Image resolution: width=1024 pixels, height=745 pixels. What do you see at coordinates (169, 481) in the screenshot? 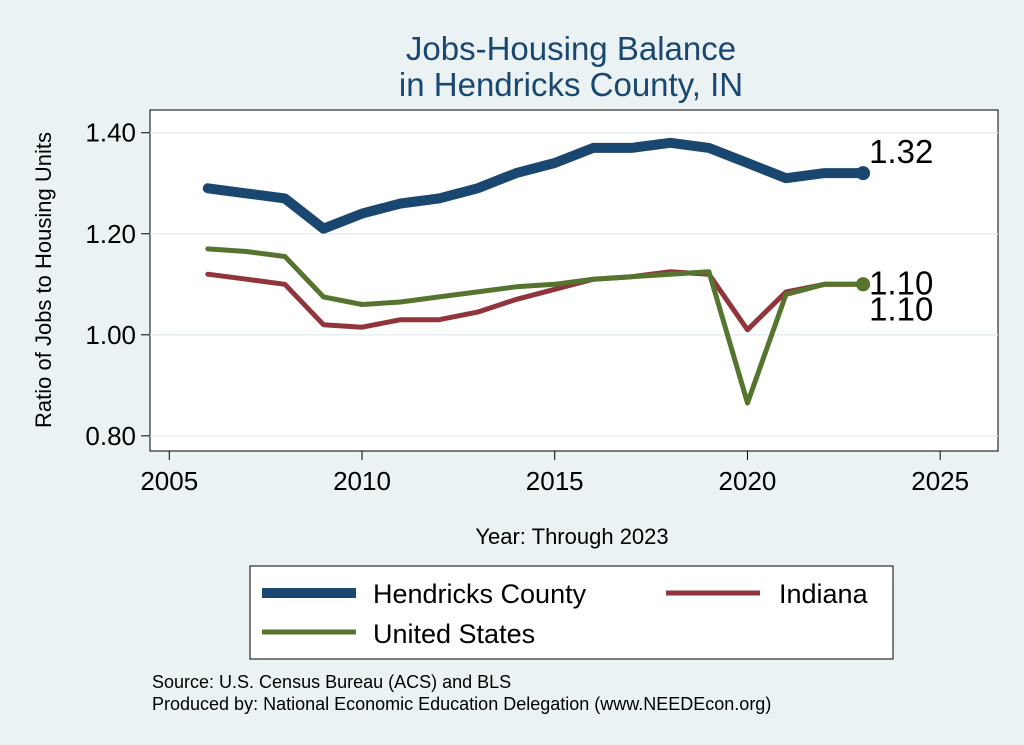
I see `x-tick-label: 2005` at bounding box center [169, 481].